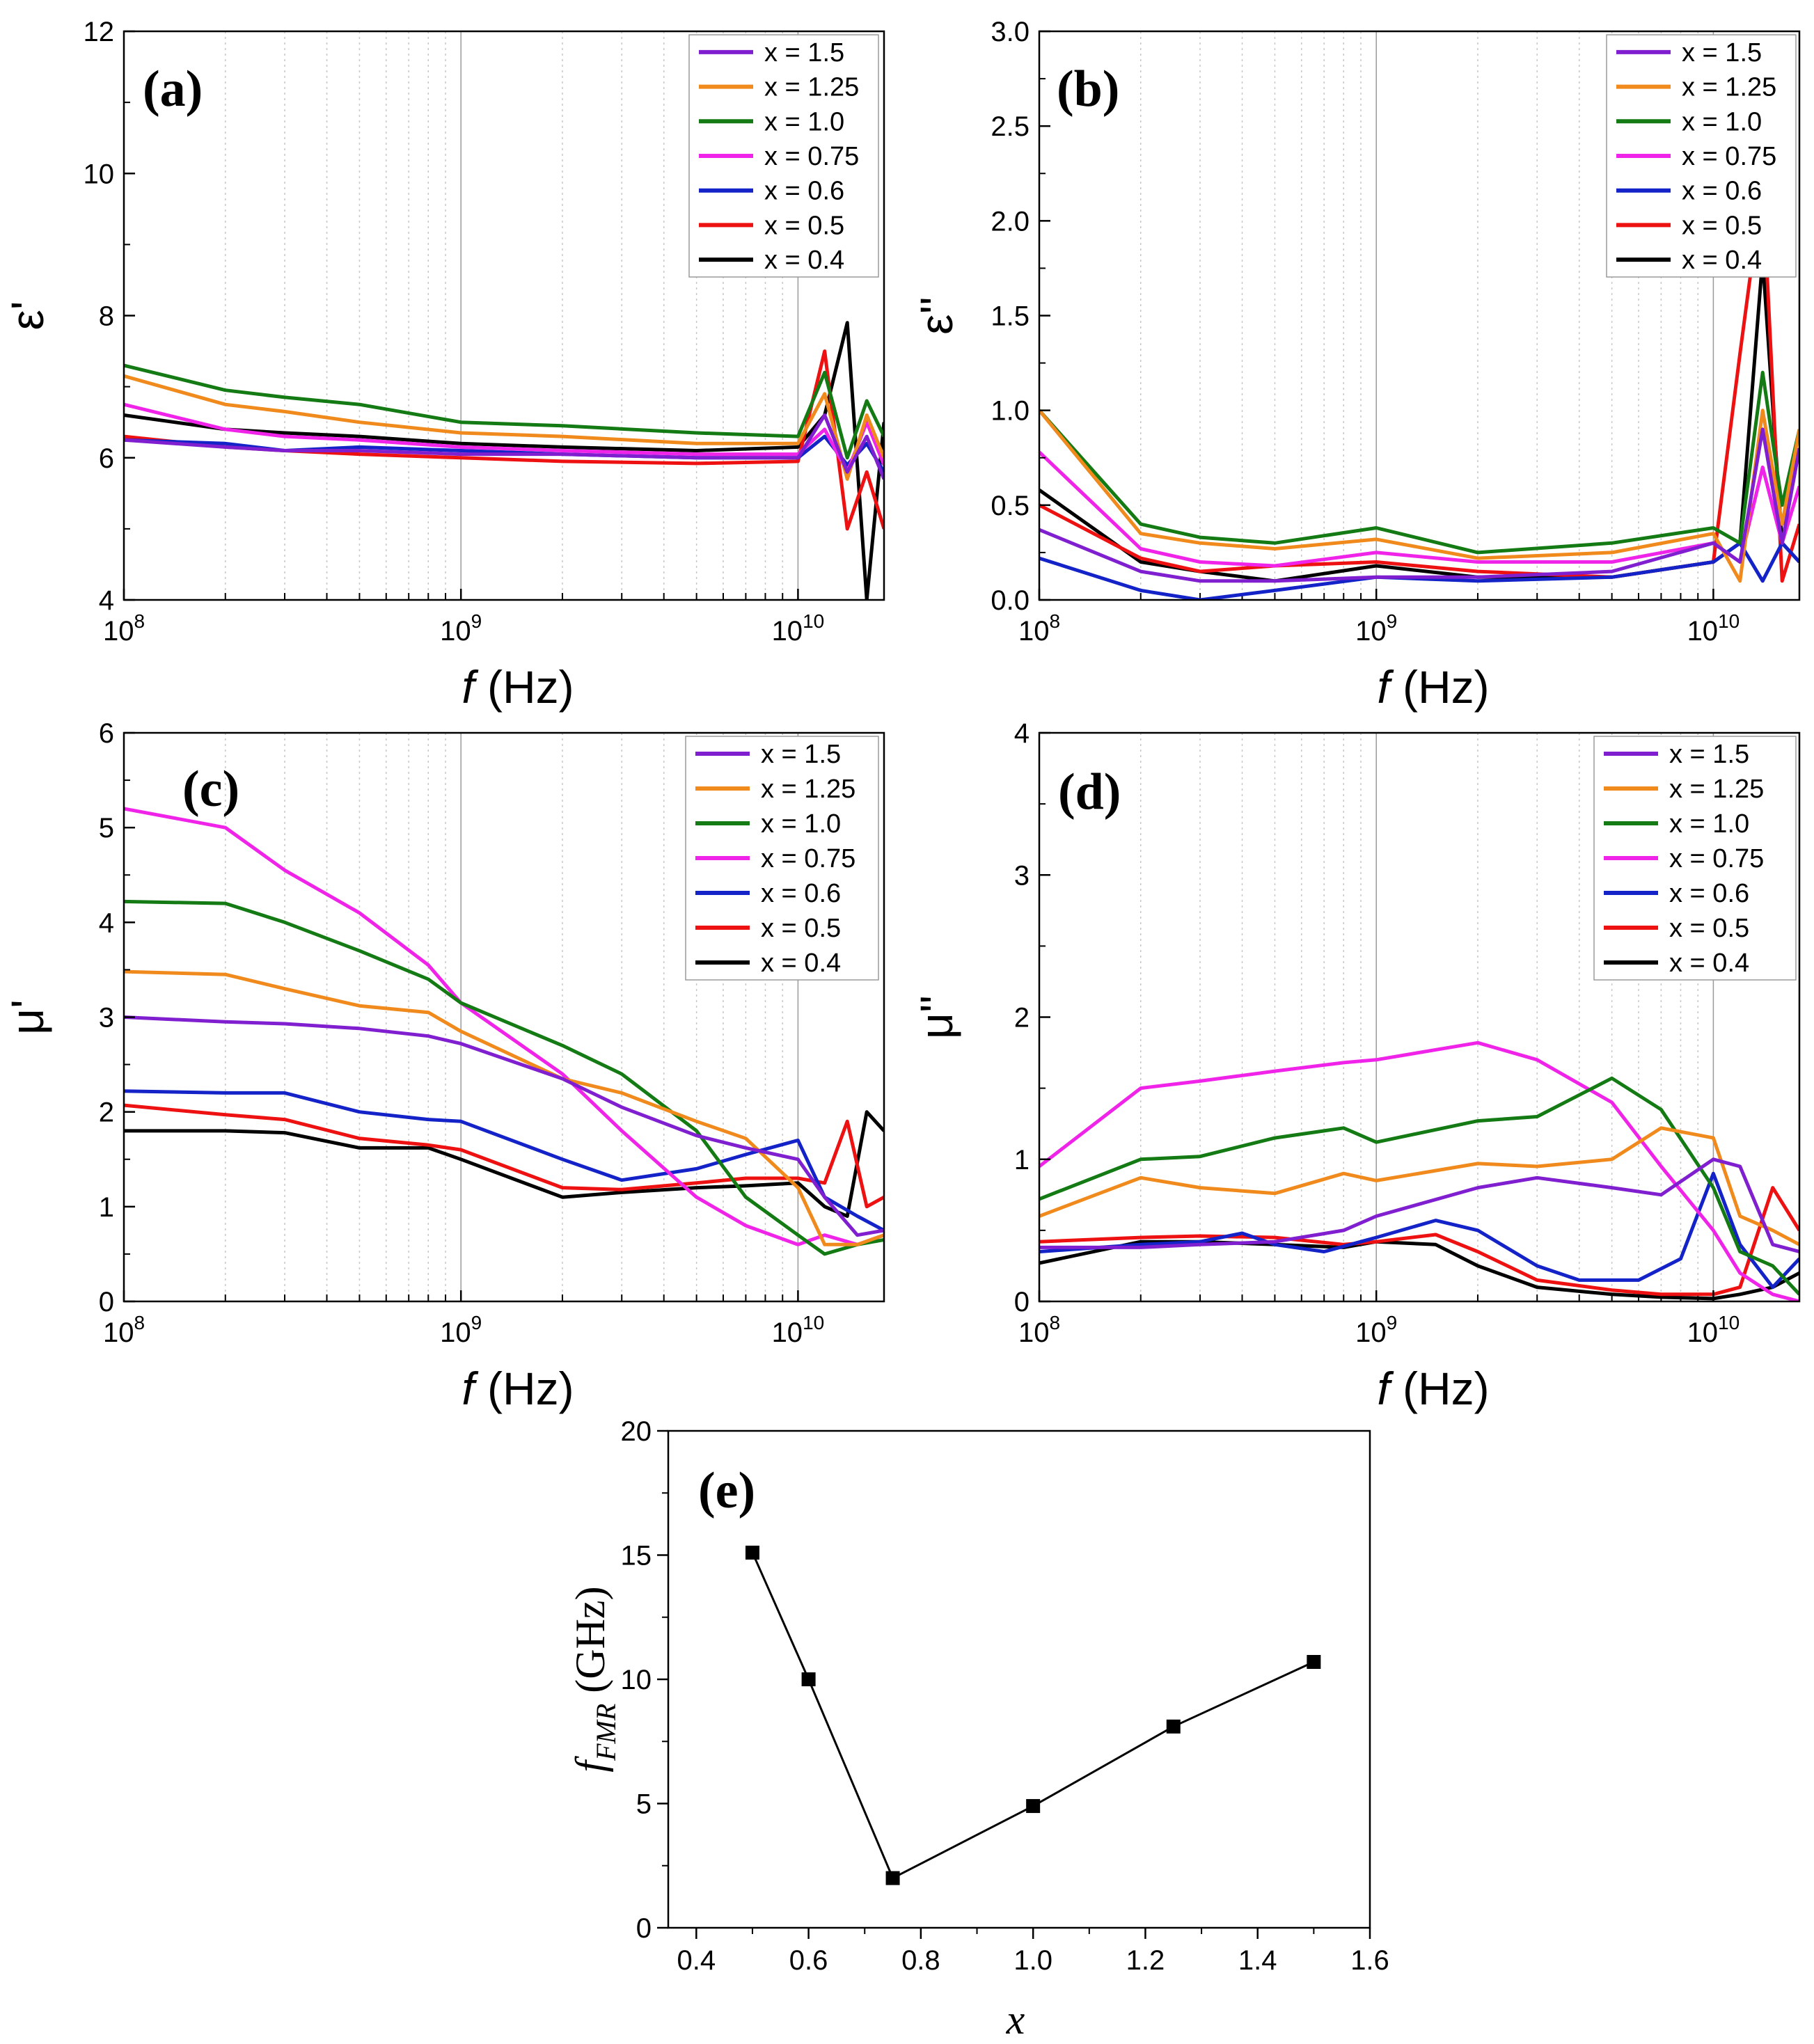  What do you see at coordinates (590, 1644) in the screenshot?
I see `y-axis-label-rest: (GHz)` at bounding box center [590, 1644].